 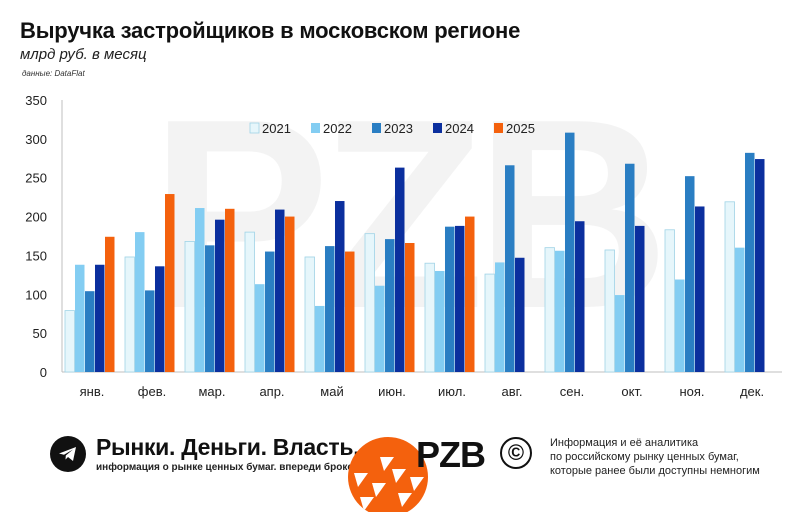 What do you see at coordinates (392, 391) in the screenshot?
I see `x-tick-label: июн.` at bounding box center [392, 391].